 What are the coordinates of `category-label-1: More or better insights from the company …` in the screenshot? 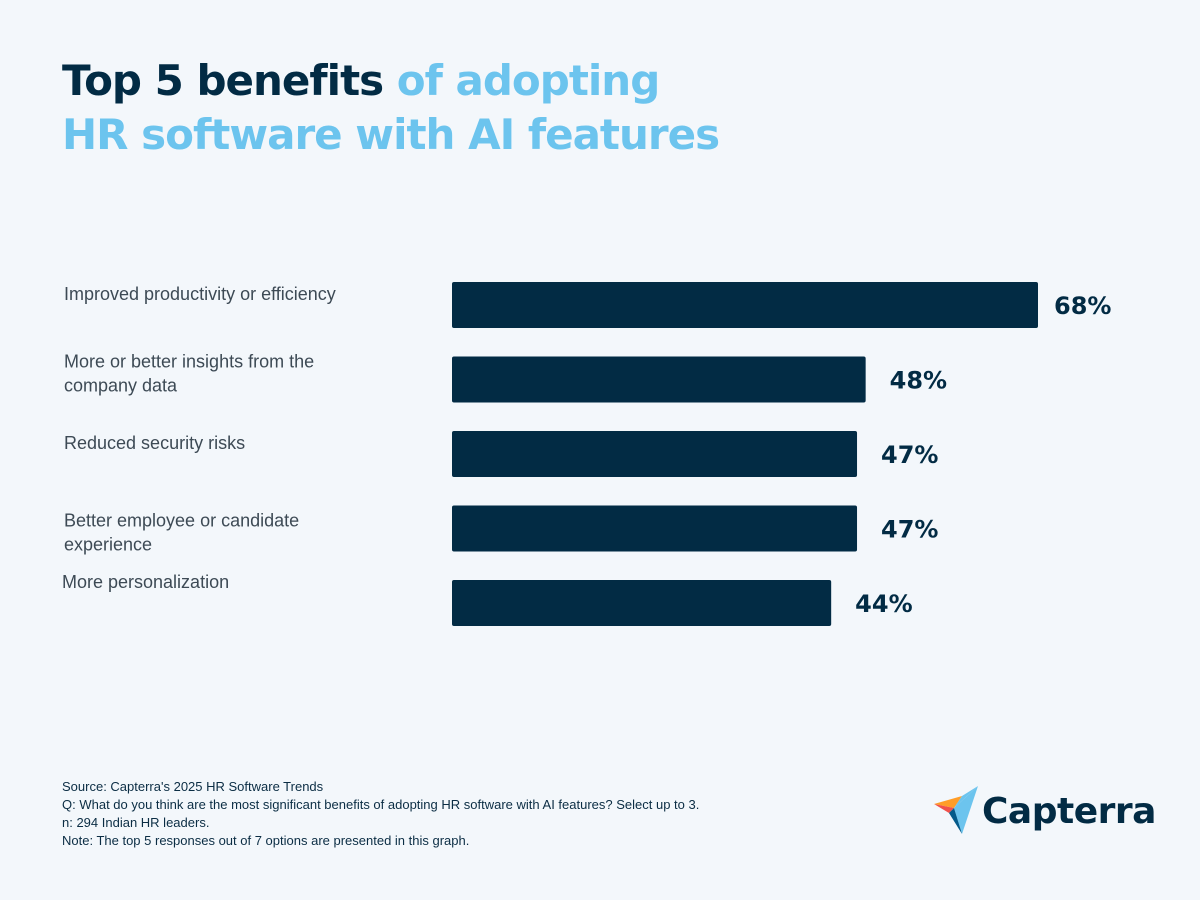 It's located at (189, 374).